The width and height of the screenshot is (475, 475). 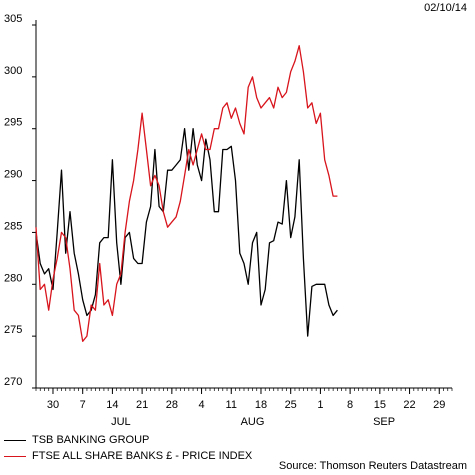 I want to click on date-stamp: 02/10/14, so click(x=445, y=8).